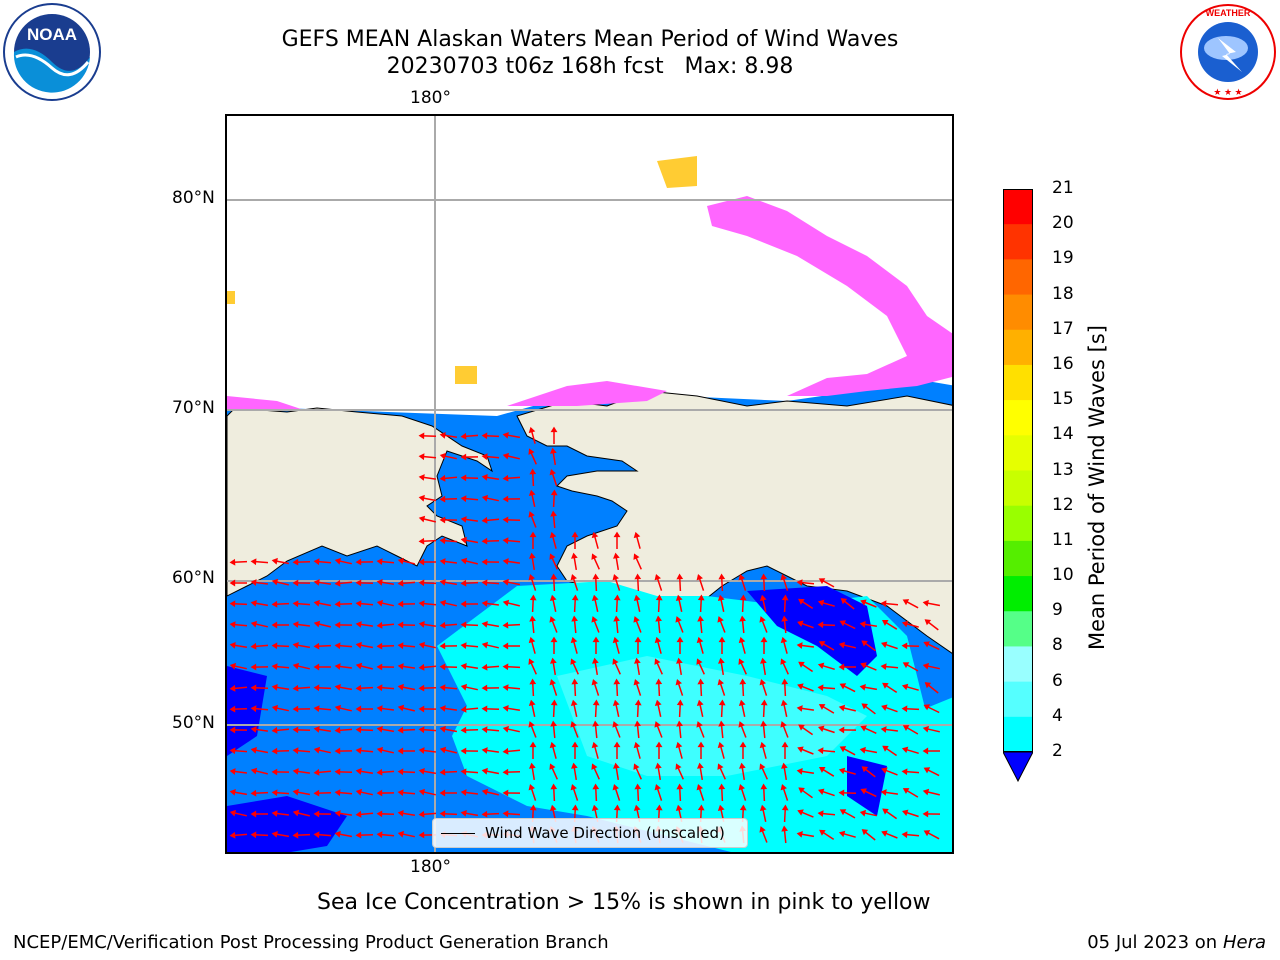  What do you see at coordinates (458, 833) in the screenshot?
I see `legend-line-icon` at bounding box center [458, 833].